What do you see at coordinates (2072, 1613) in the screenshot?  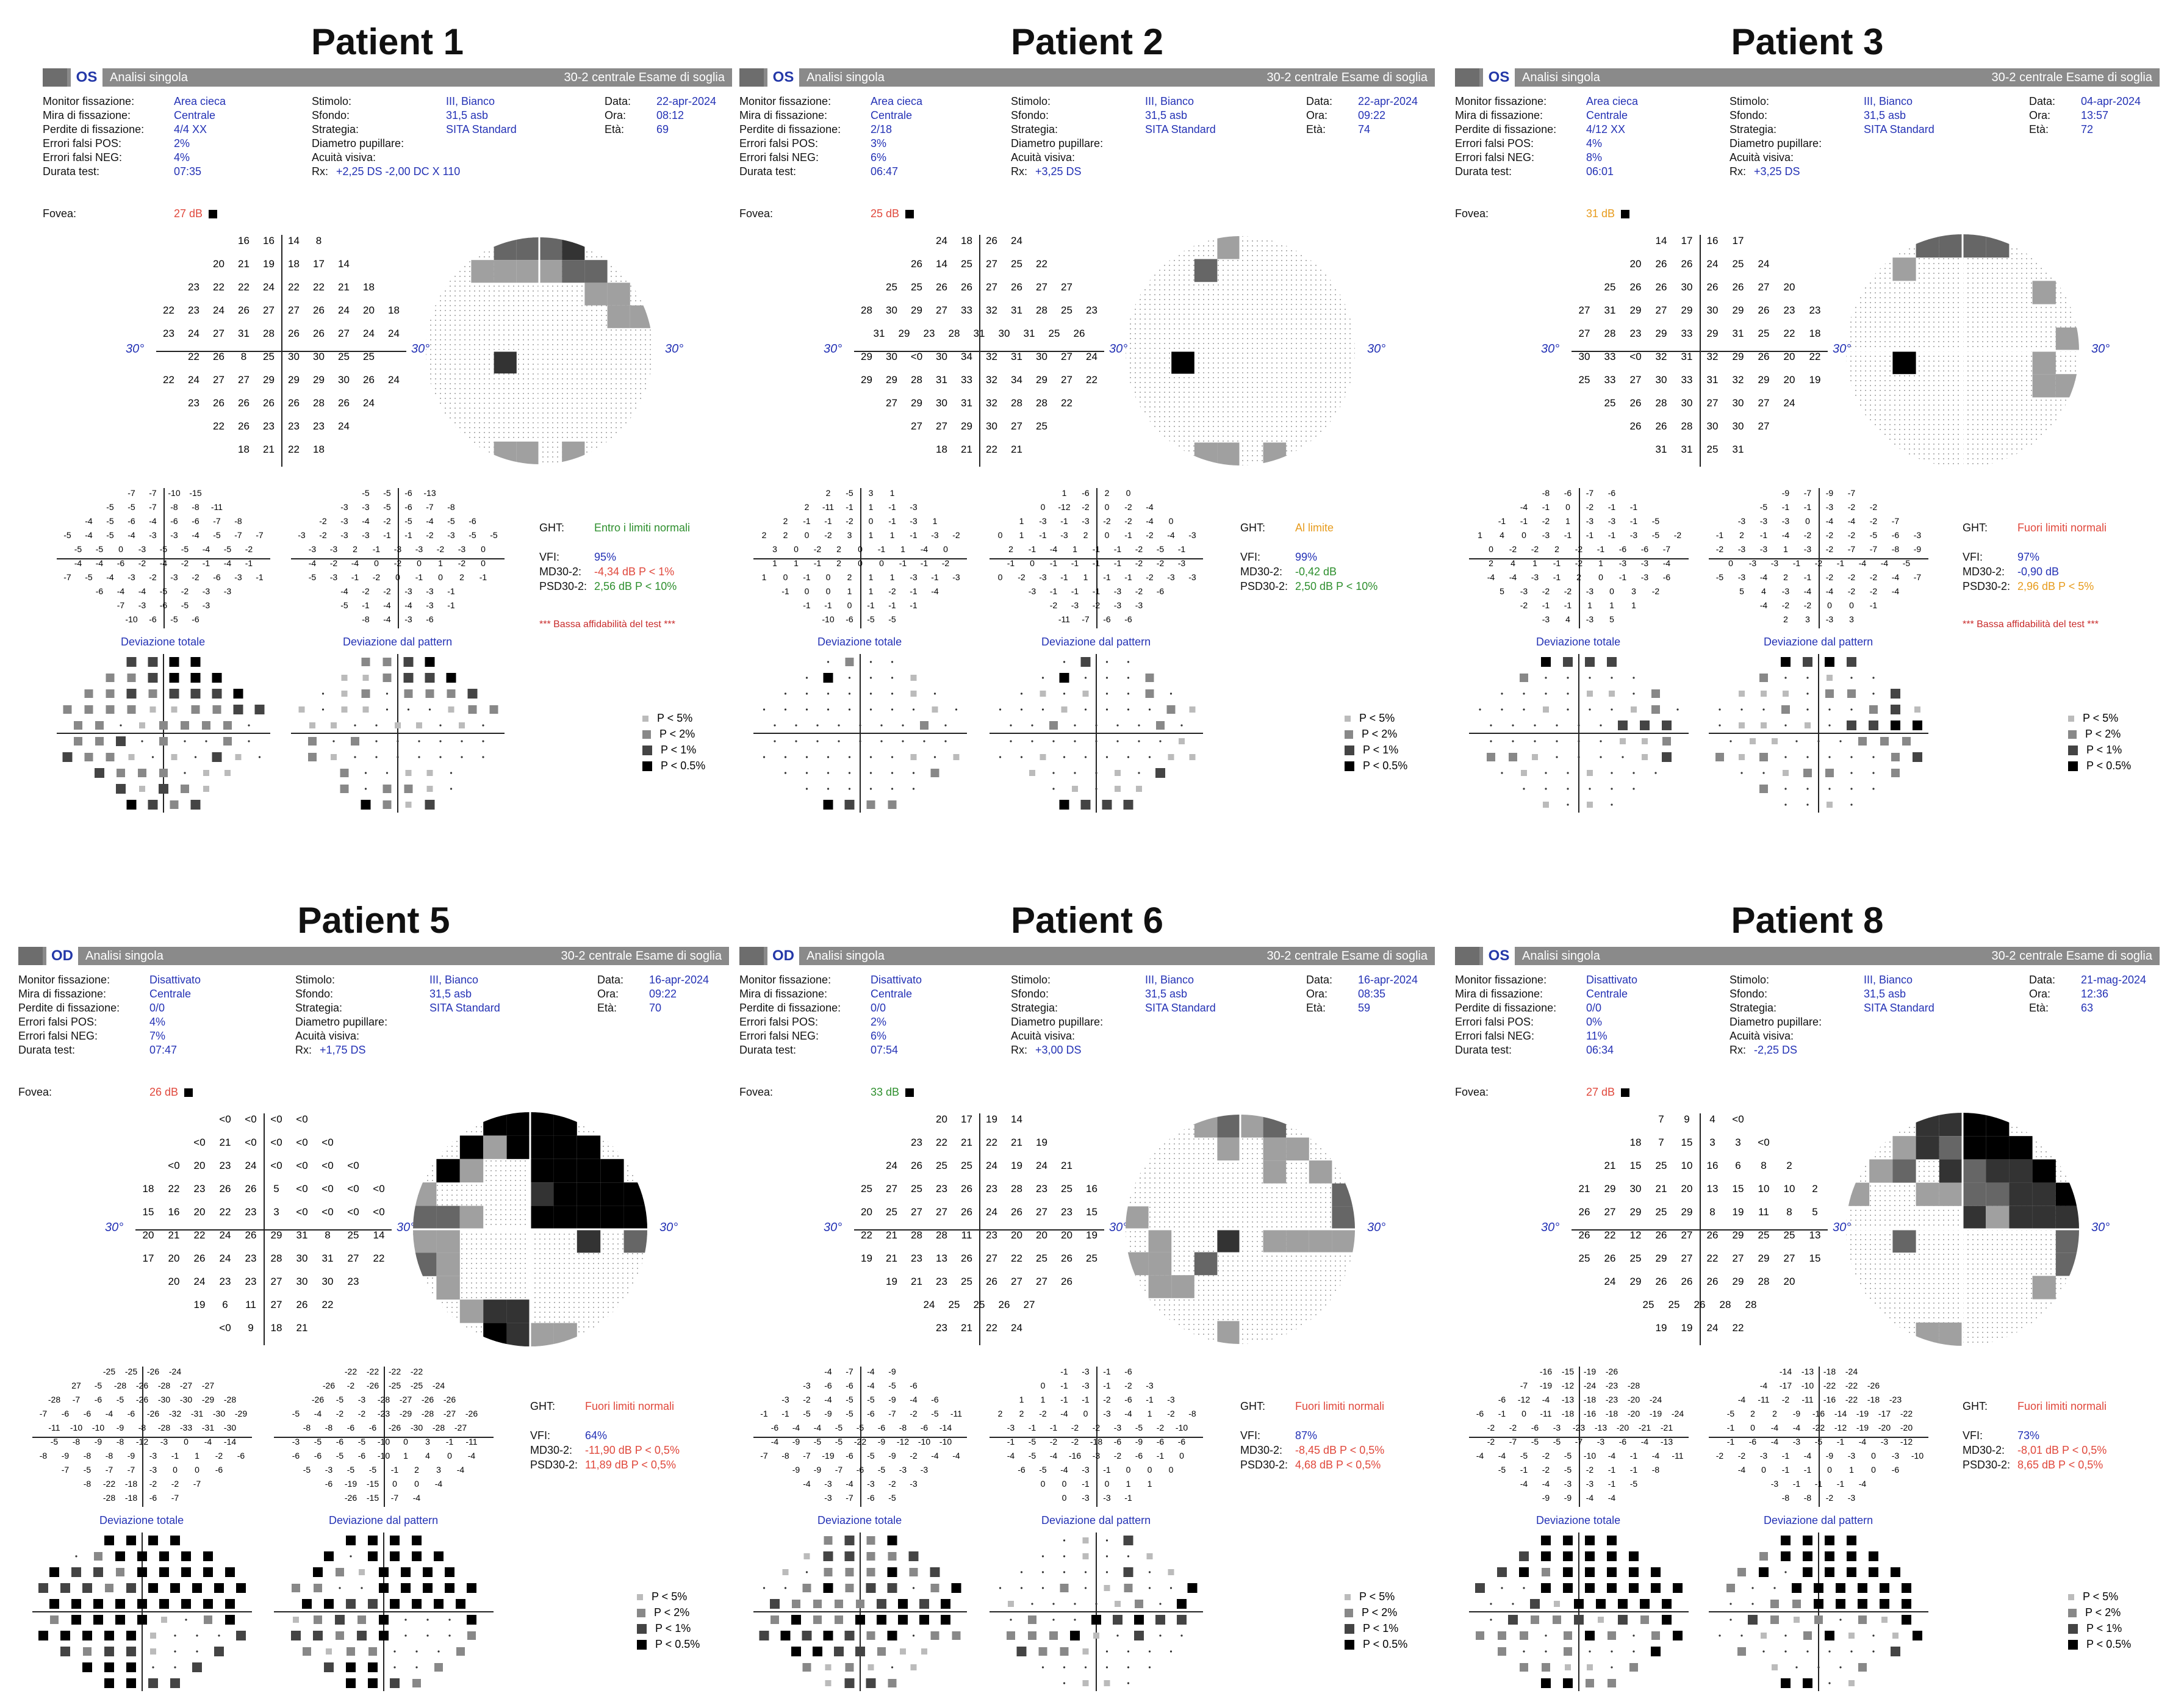 I see `legend-symbol-p2` at bounding box center [2072, 1613].